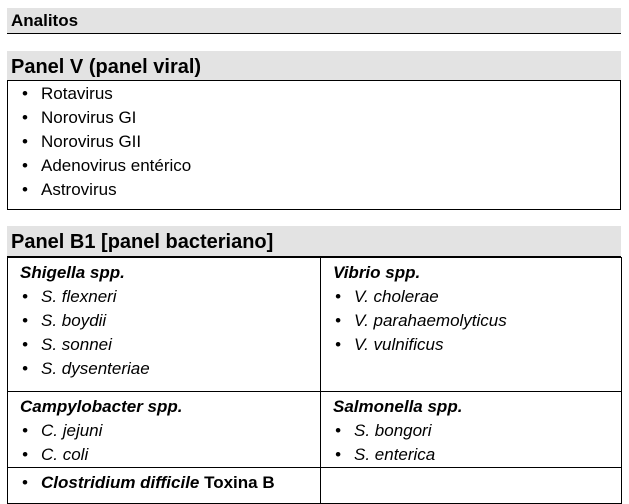 Image resolution: width=629 pixels, height=504 pixels. What do you see at coordinates (120, 482) in the screenshot?
I see `clostridium-organism: Clostridium difficile` at bounding box center [120, 482].